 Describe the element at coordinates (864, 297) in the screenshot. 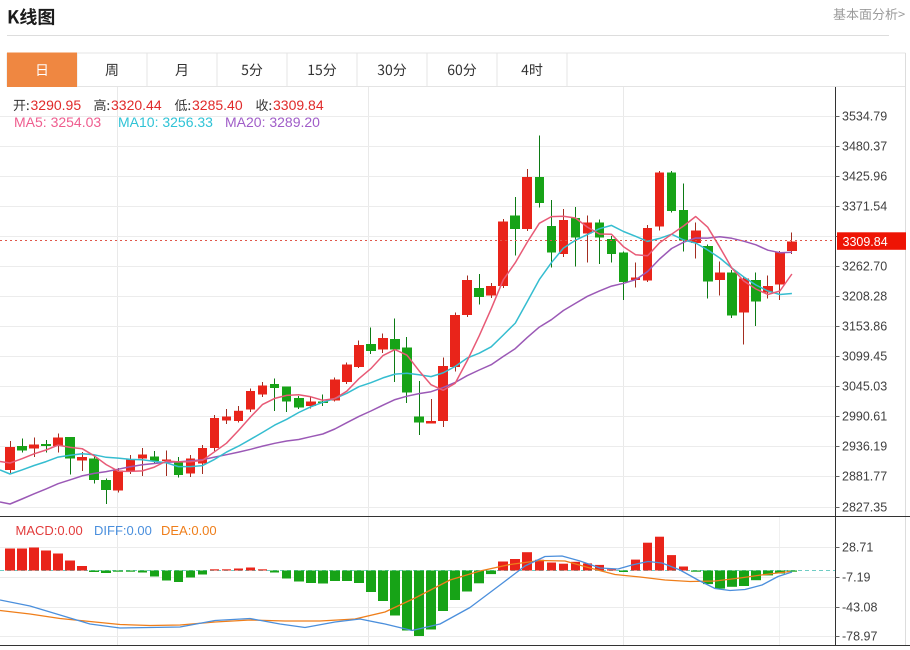

I see `svg-text: 3208.28` at that location.